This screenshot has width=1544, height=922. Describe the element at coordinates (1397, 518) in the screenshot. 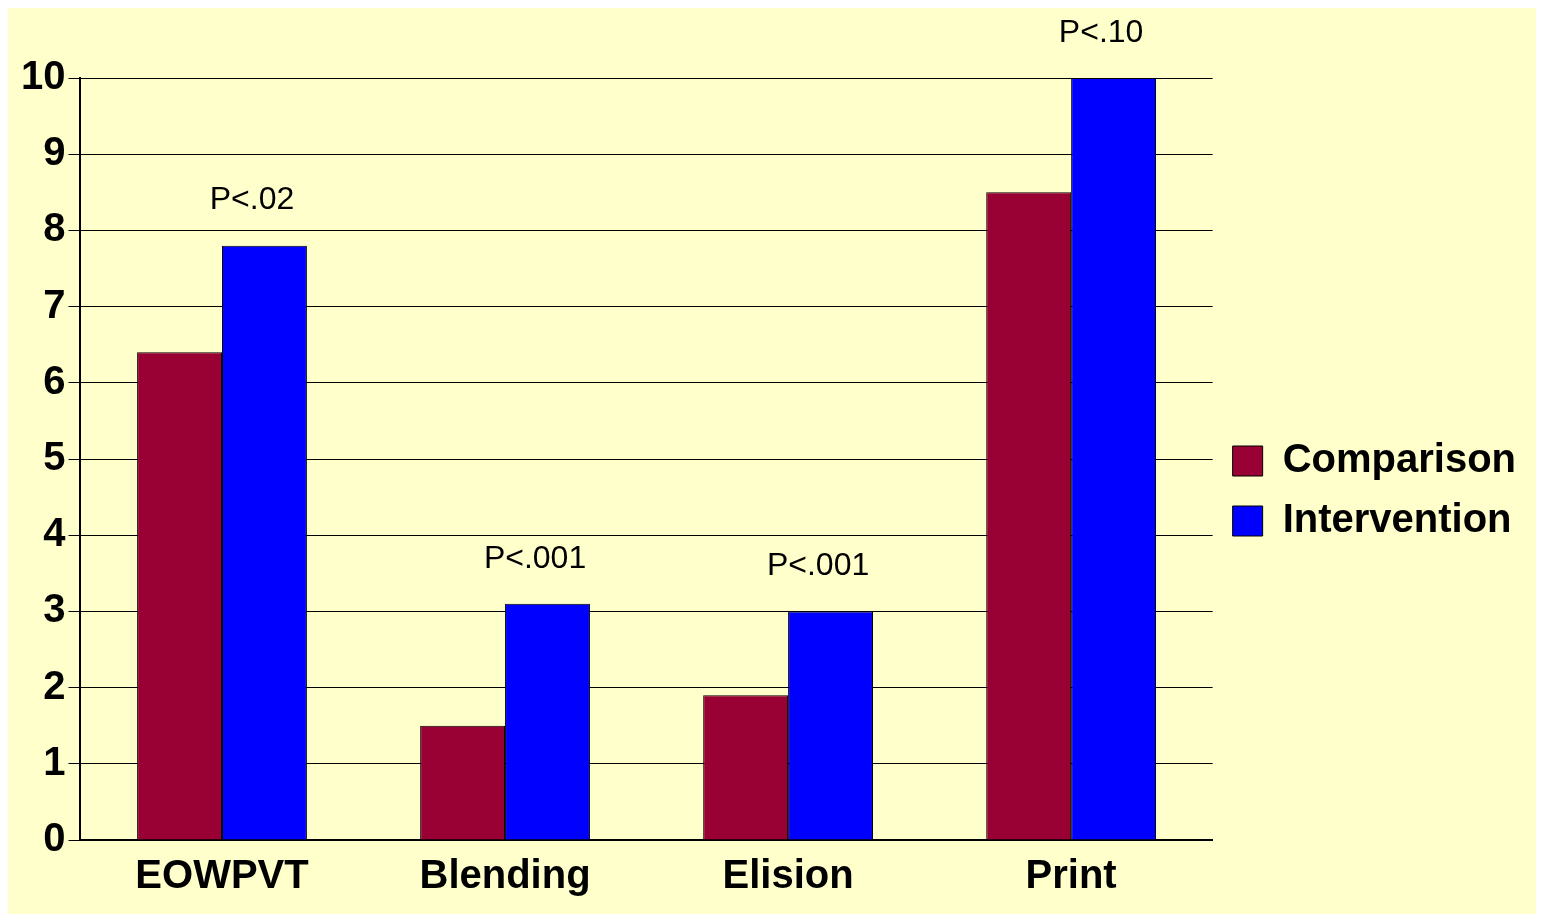

I see `legend-label: Intervention` at that location.